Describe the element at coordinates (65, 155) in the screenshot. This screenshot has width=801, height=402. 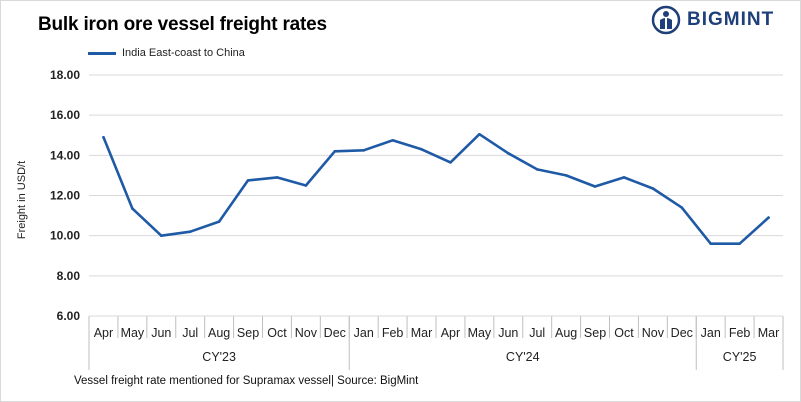
I see `y-tick-label: 14.00` at that location.